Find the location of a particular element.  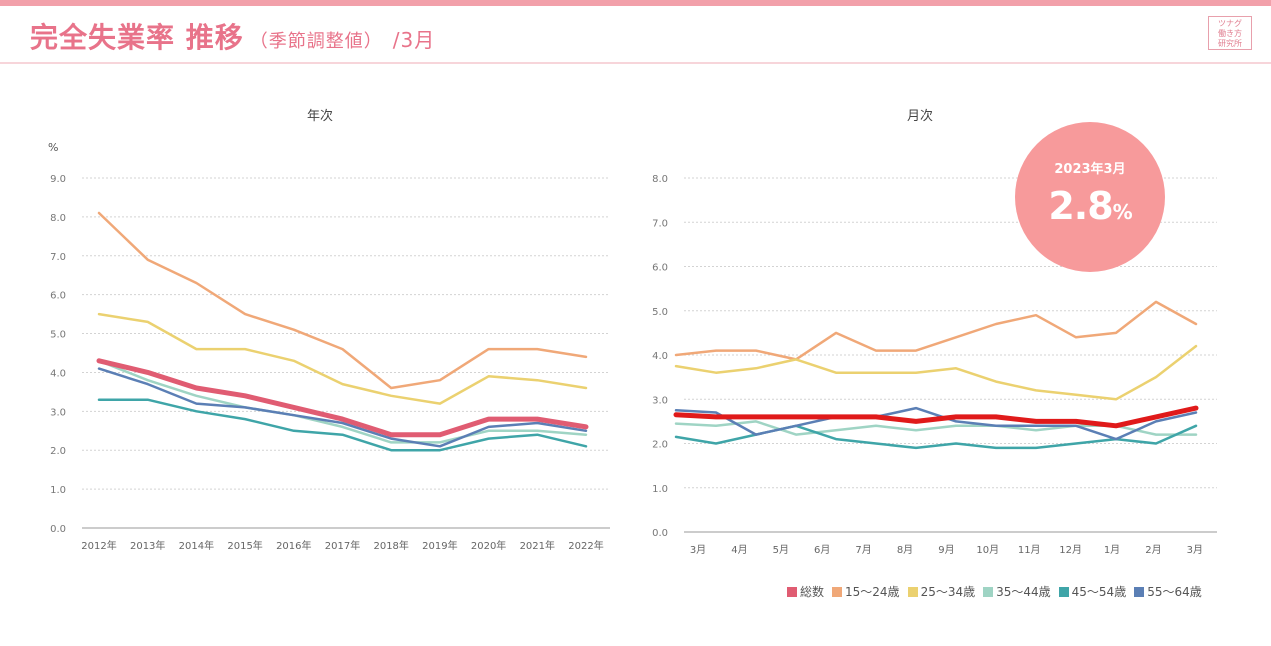

latest-rate-badge: 2023年3月 2.8% is located at coordinates (1090, 197).